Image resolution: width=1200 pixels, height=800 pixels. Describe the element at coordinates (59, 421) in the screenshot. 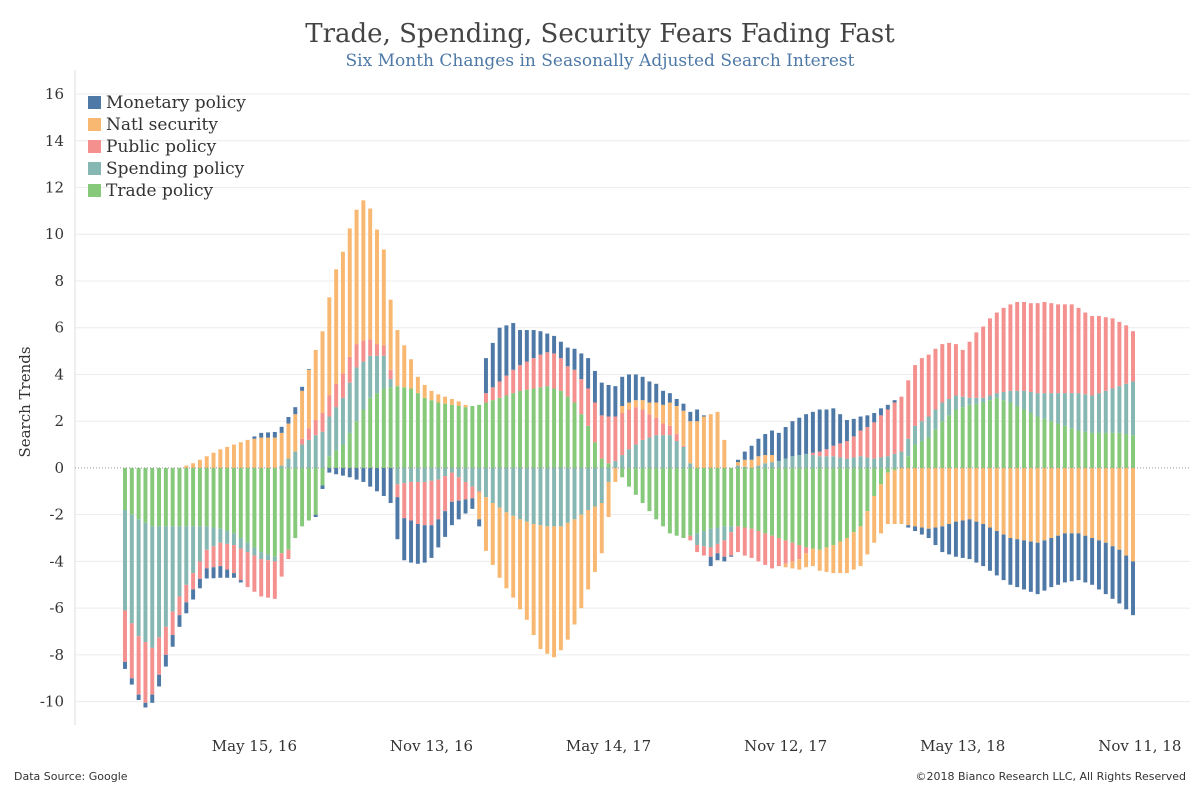

I see `y-tick-label: 2` at that location.